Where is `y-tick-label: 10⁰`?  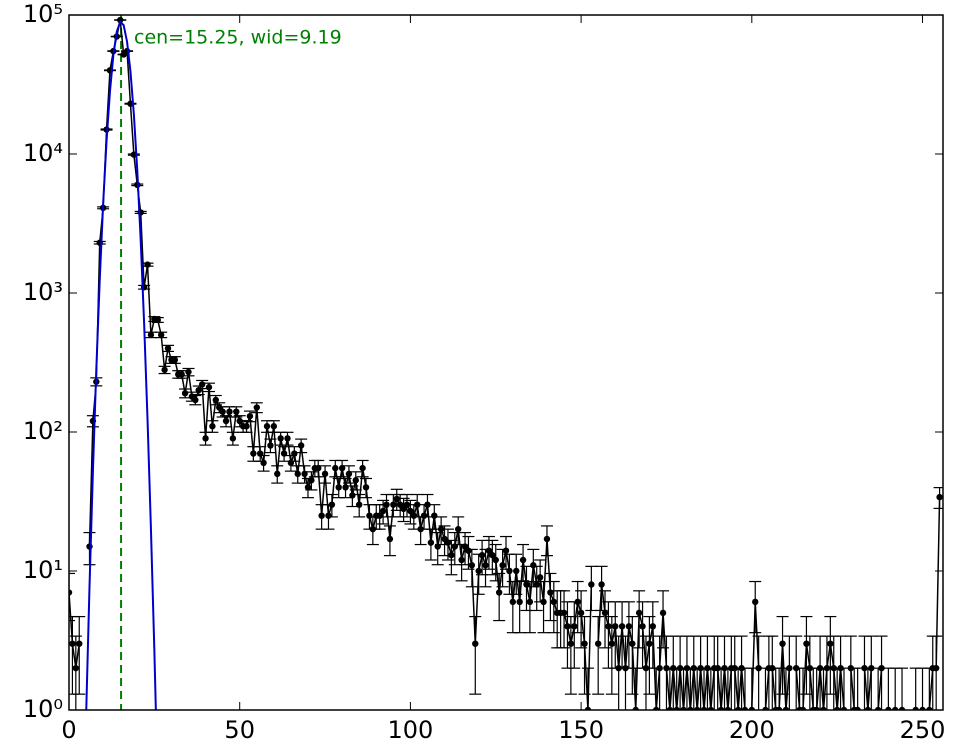
y-tick-label: 10⁰ is located at coordinates (43, 709).